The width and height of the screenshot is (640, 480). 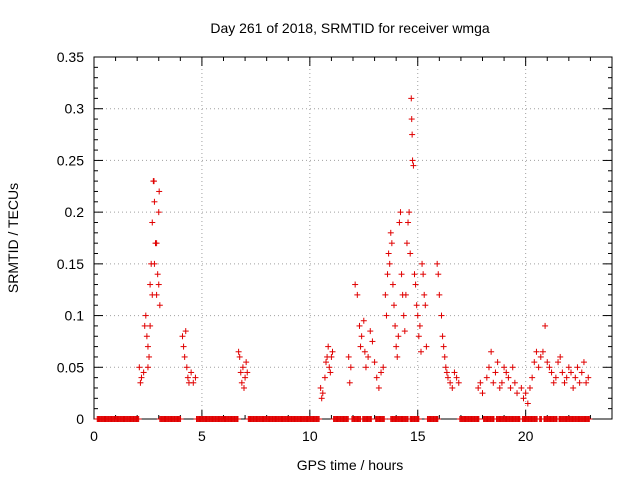 I want to click on y-tick-label: 0, so click(x=80, y=419).